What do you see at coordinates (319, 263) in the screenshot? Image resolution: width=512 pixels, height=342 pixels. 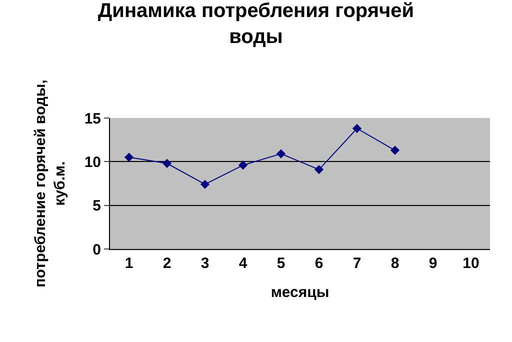 I see `x-tick-label: 6` at bounding box center [319, 263].